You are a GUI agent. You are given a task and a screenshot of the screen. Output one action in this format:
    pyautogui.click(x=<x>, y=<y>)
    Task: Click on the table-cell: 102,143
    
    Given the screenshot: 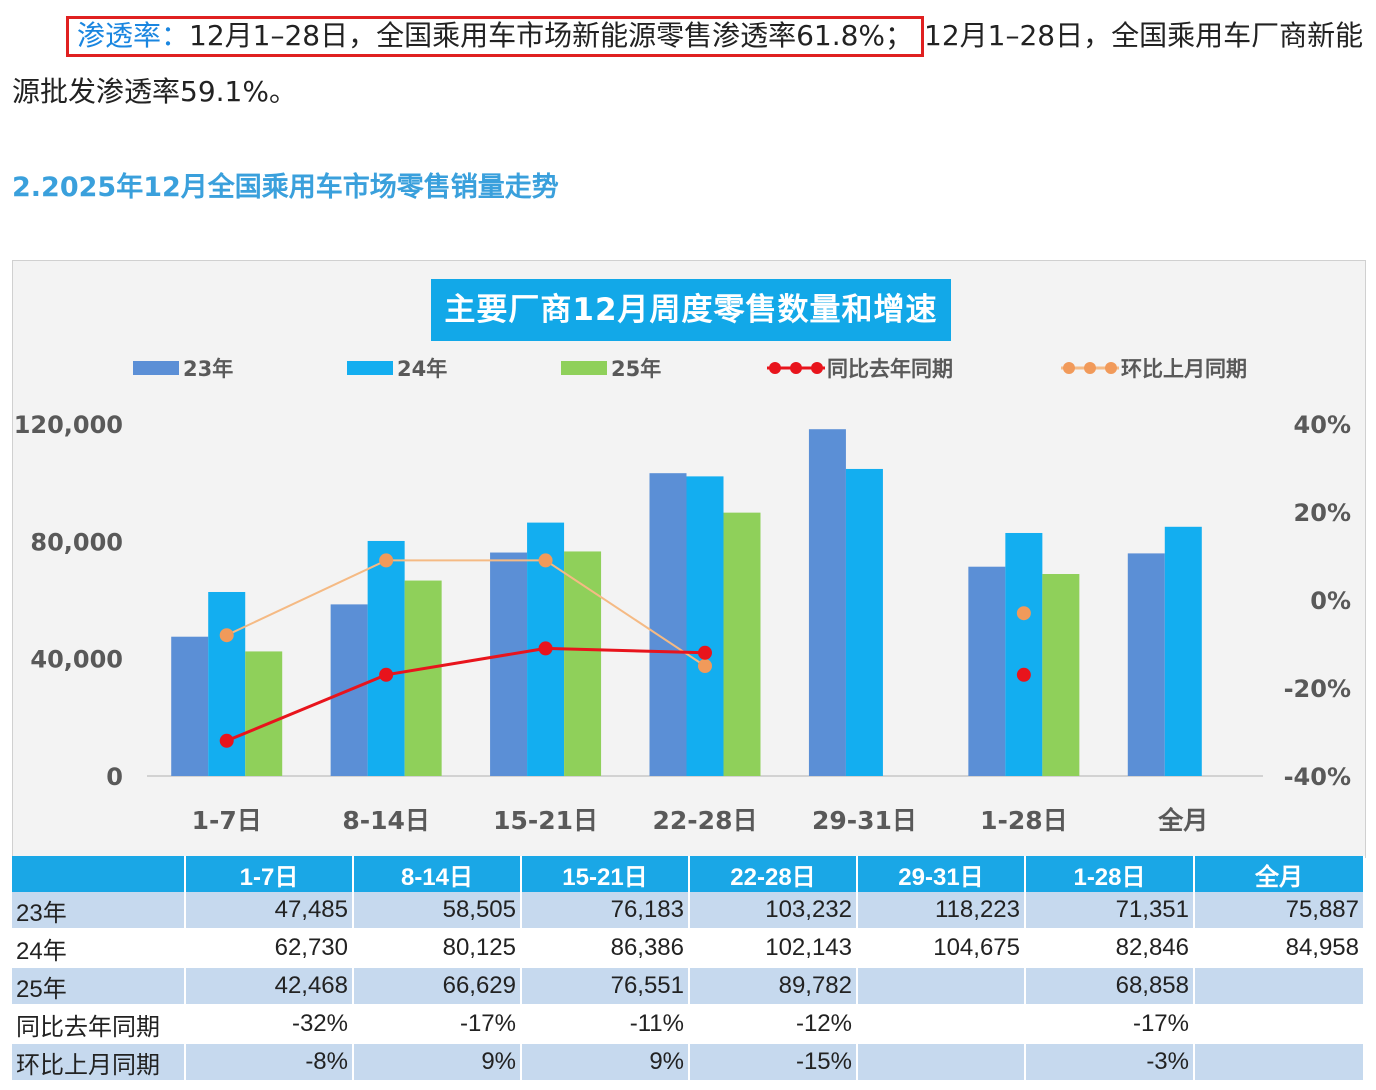 What is the action you would take?
    pyautogui.click(x=773, y=948)
    